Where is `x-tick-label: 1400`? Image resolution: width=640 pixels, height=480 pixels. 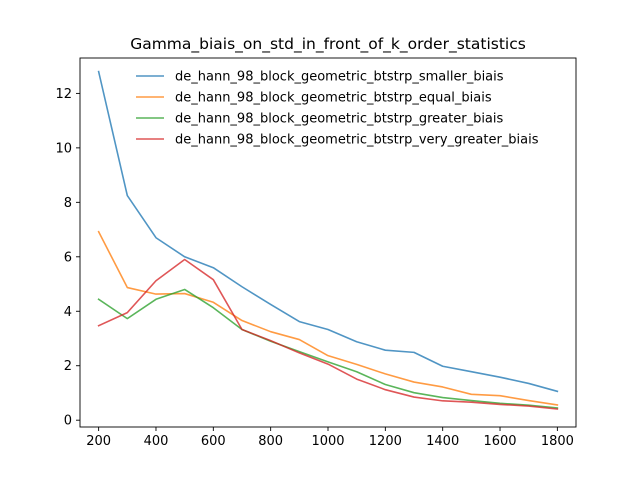 x-tick-label: 1400 is located at coordinates (442, 441).